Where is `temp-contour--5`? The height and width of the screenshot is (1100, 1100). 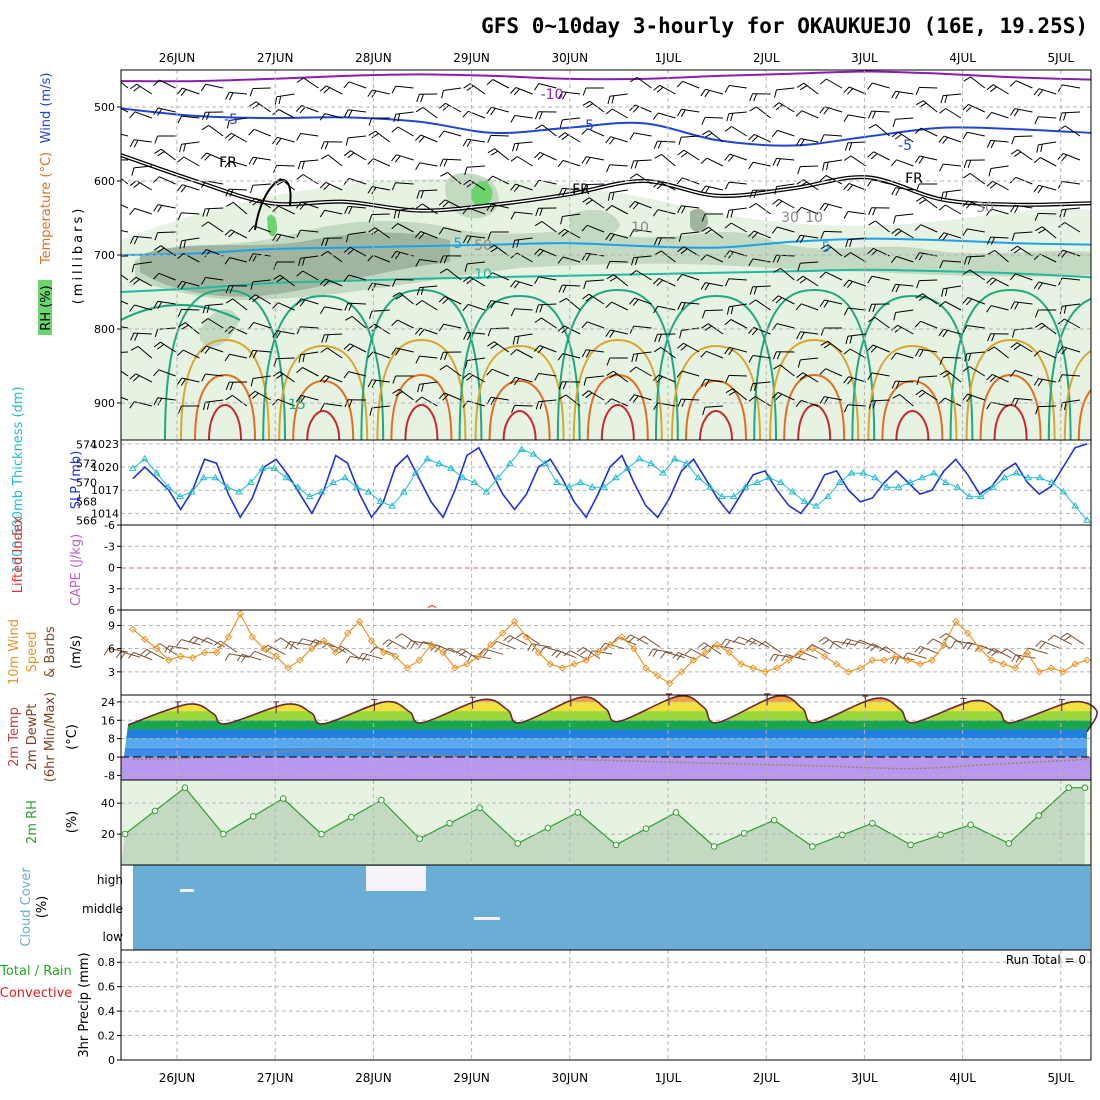 temp-contour--5 is located at coordinates (606, 127).